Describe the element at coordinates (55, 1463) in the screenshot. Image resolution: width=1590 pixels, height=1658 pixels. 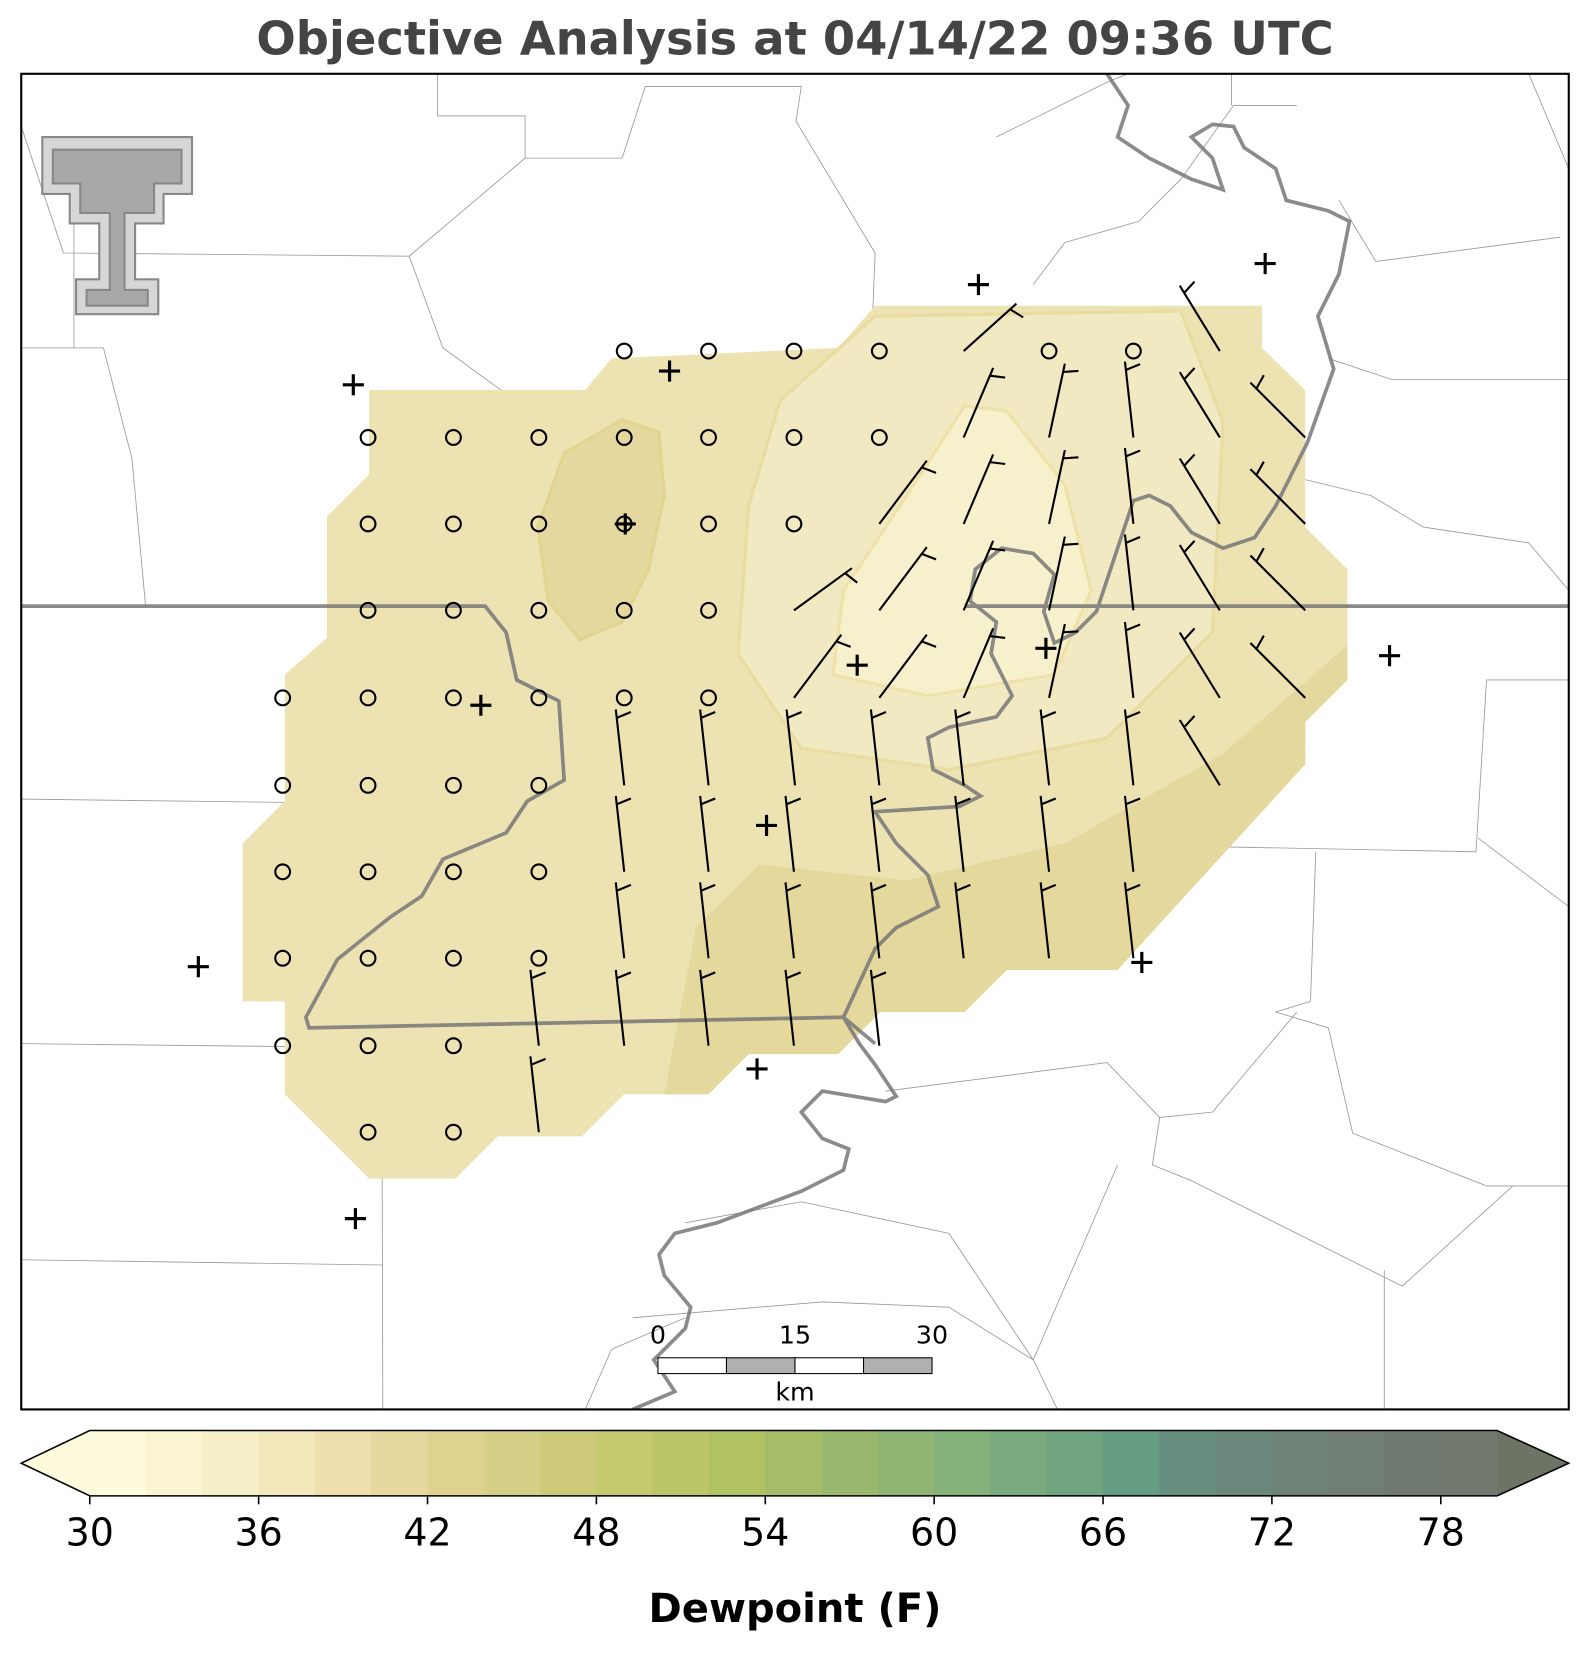
I see `colorbar-extend-low` at that location.